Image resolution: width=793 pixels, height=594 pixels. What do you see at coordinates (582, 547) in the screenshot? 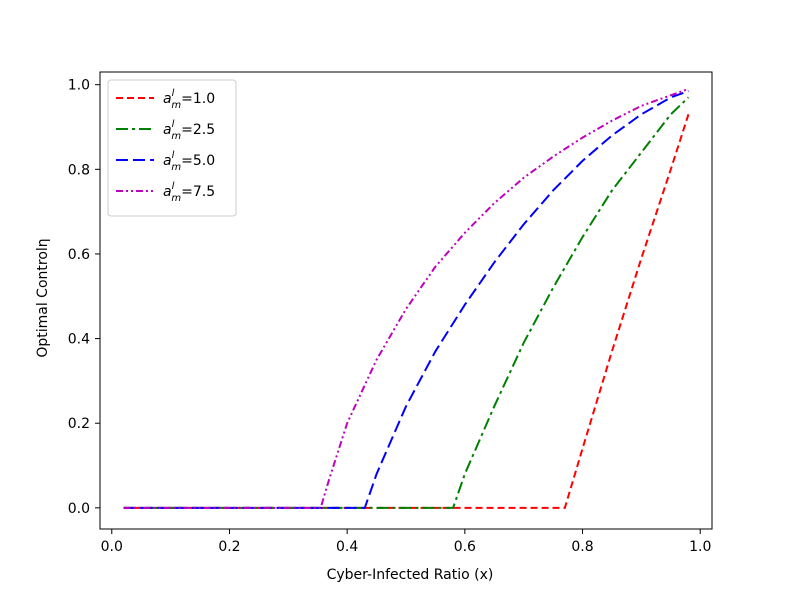
I see `x-tick-label: 0.8` at bounding box center [582, 547].